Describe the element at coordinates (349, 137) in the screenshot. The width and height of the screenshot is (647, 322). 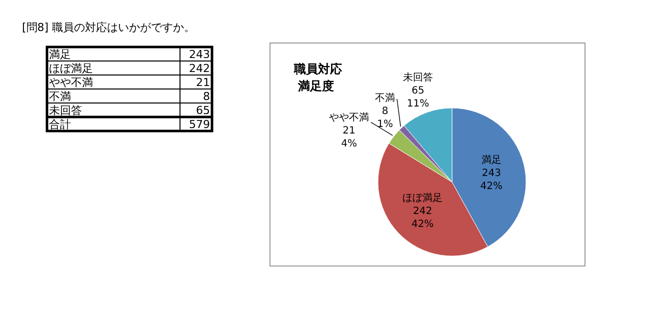
I see `data-label: 21 4%` at that location.